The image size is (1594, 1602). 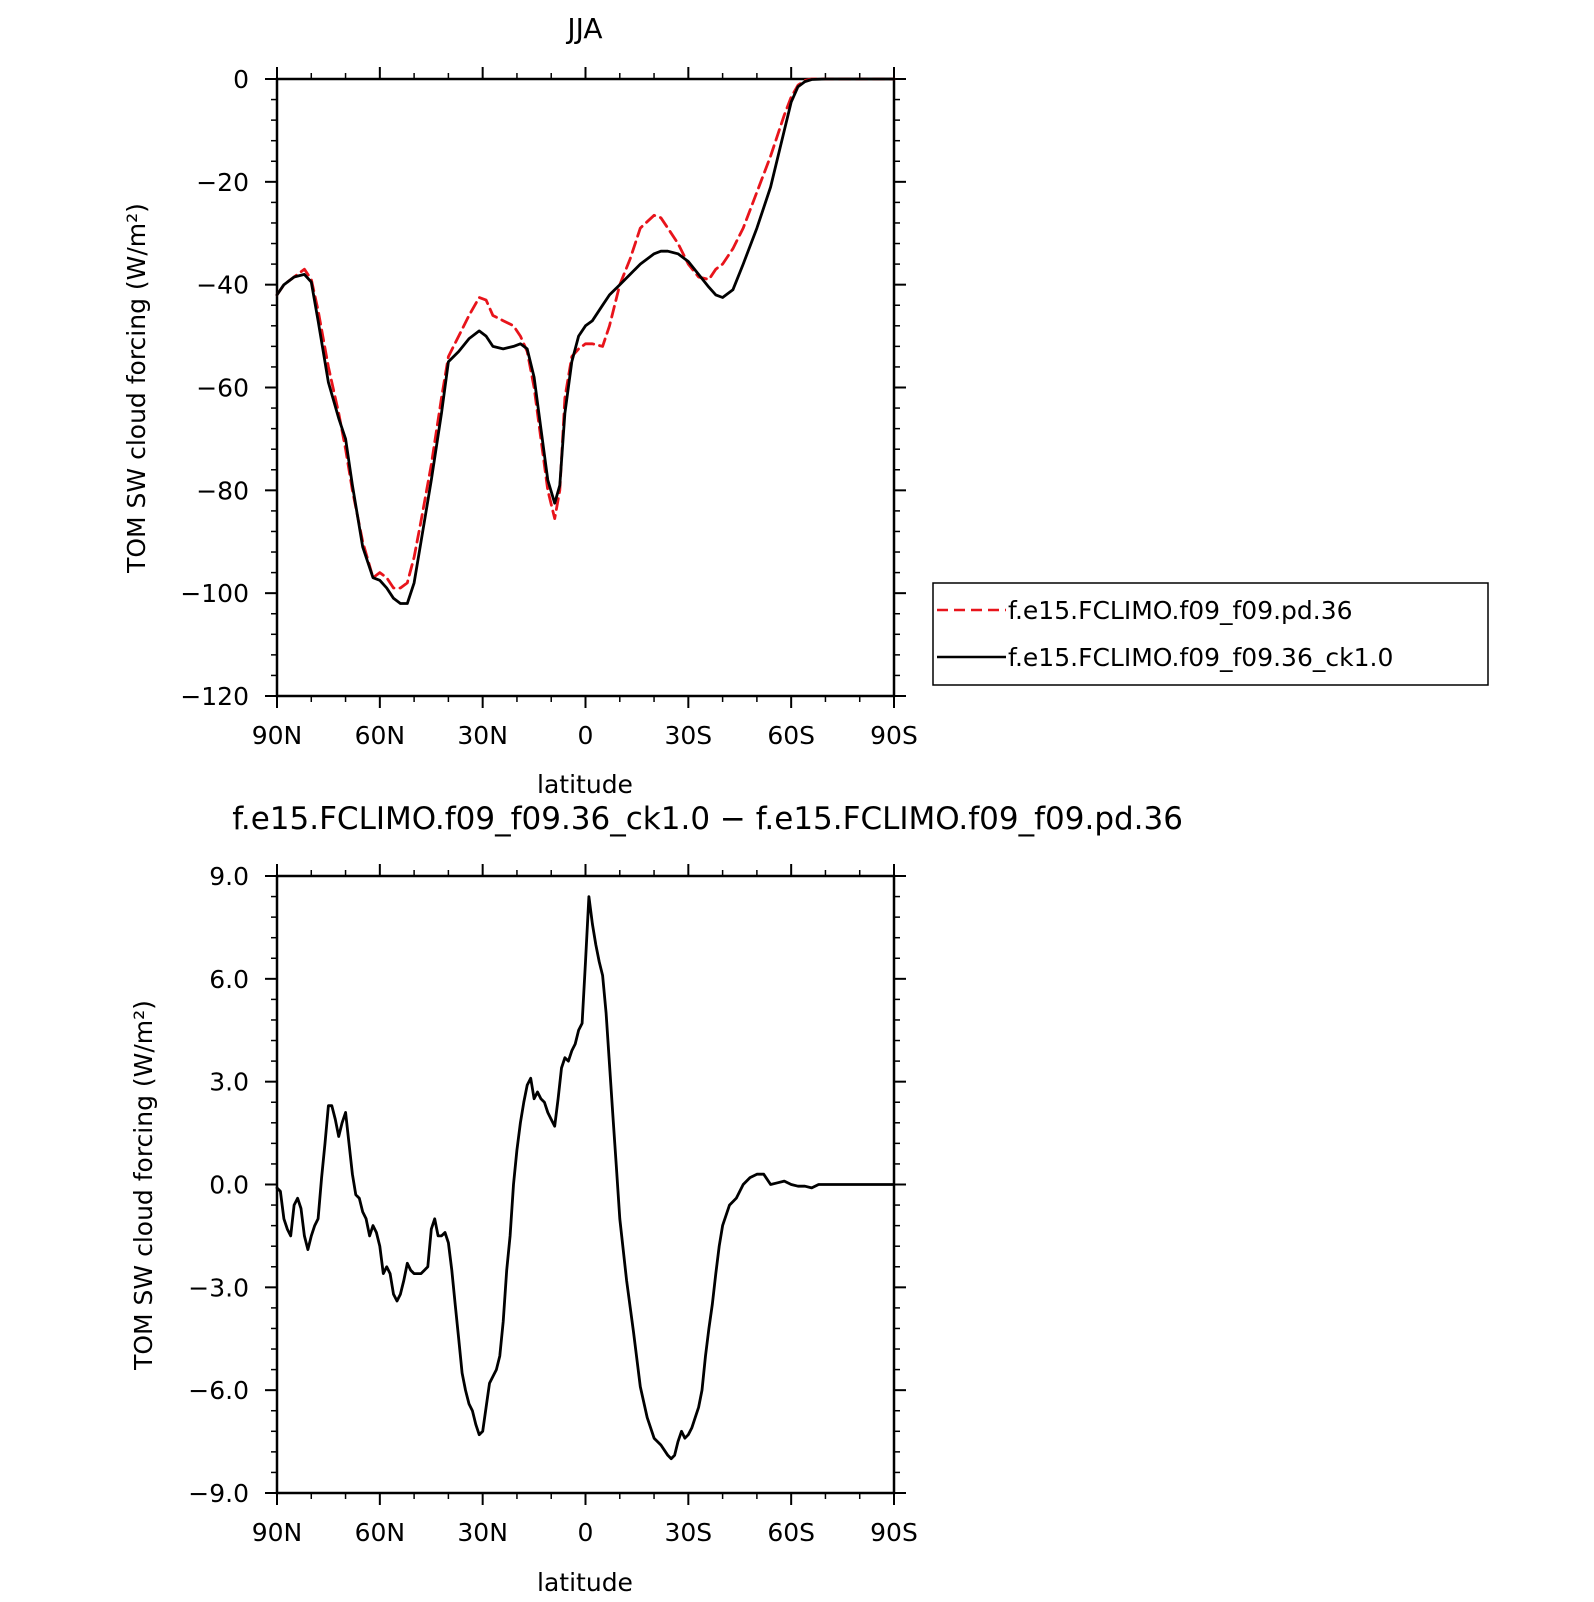 I want to click on legend-box, so click(x=1210, y=634).